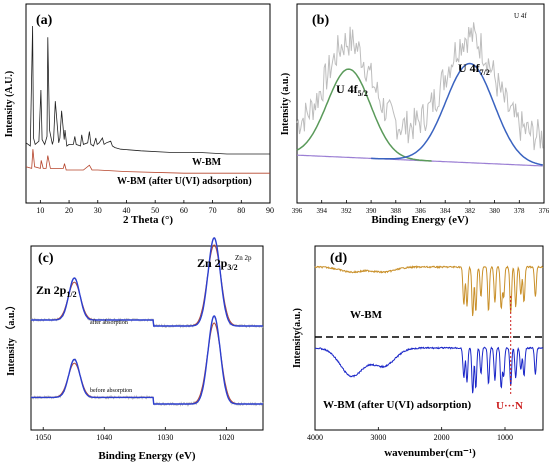  Describe the element at coordinates (285, 104) in the screenshot. I see `panel-b-ylabel: Intensity (a.u.)` at that location.